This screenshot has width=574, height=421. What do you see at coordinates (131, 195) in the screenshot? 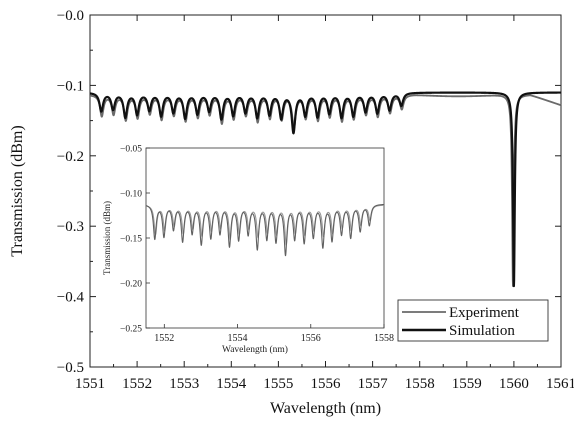
I see `inset-y-tick-label: −0.10` at bounding box center [131, 195].